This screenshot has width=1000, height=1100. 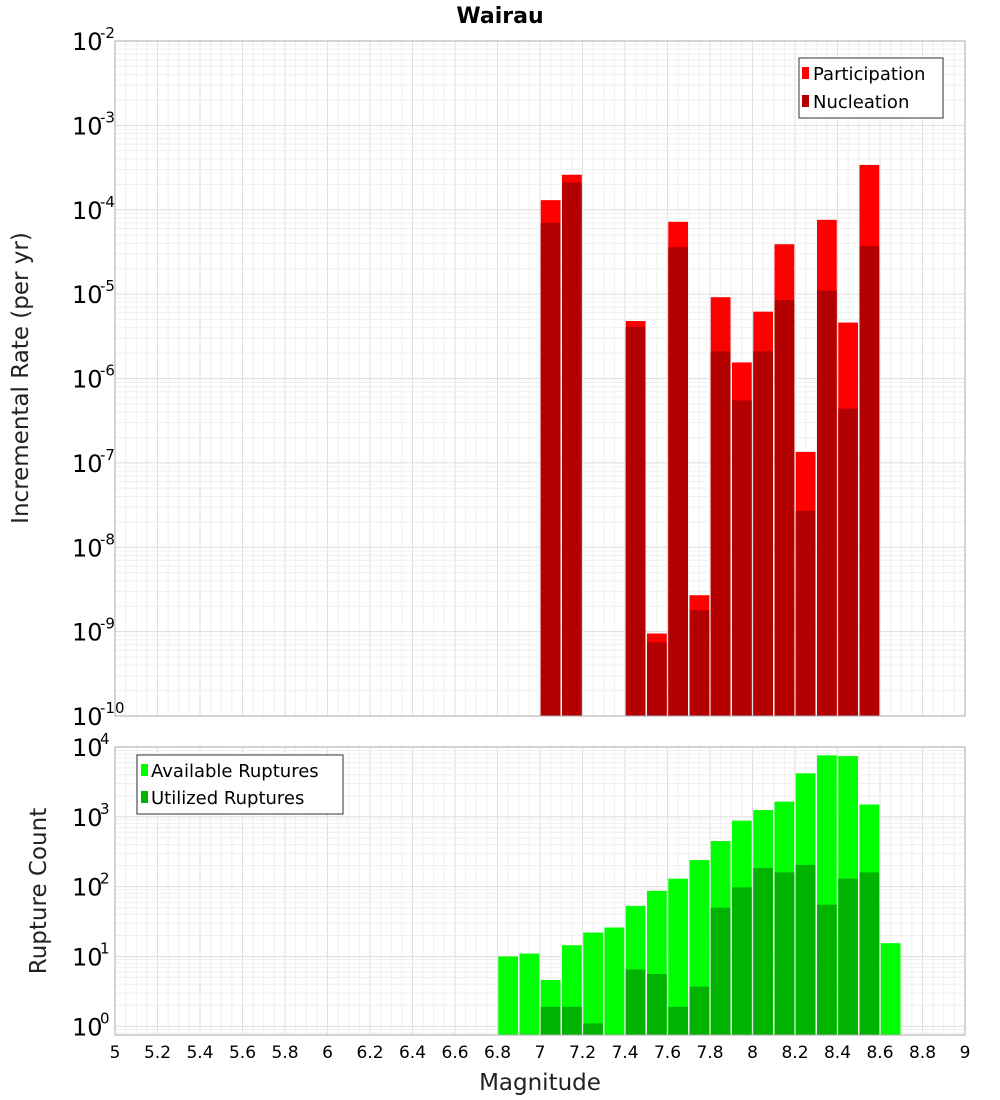 I want to click on count-y-tick-exponent: 4, so click(x=105, y=739).